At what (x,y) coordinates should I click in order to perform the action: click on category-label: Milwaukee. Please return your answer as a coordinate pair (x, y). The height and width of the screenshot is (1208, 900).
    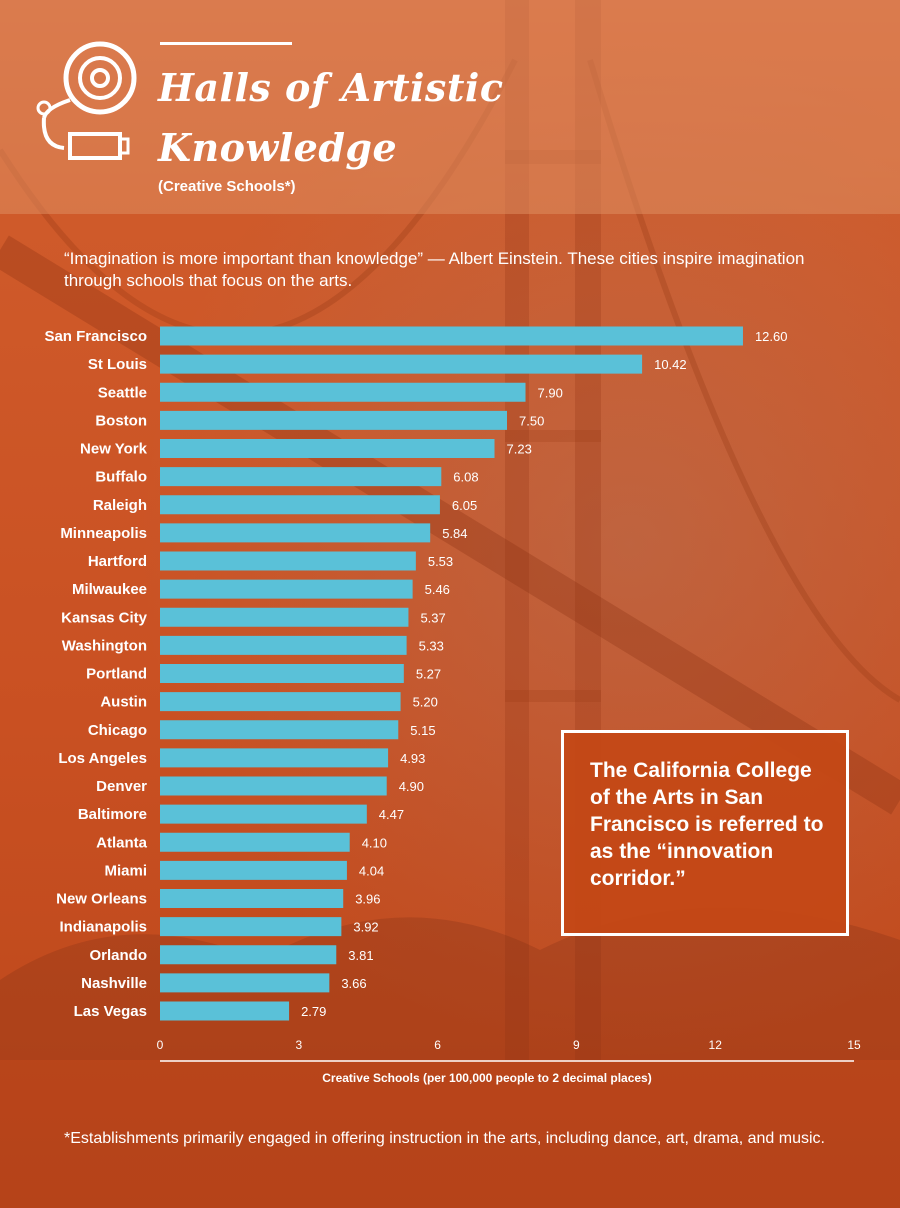
    Looking at the image, I should click on (109, 589).